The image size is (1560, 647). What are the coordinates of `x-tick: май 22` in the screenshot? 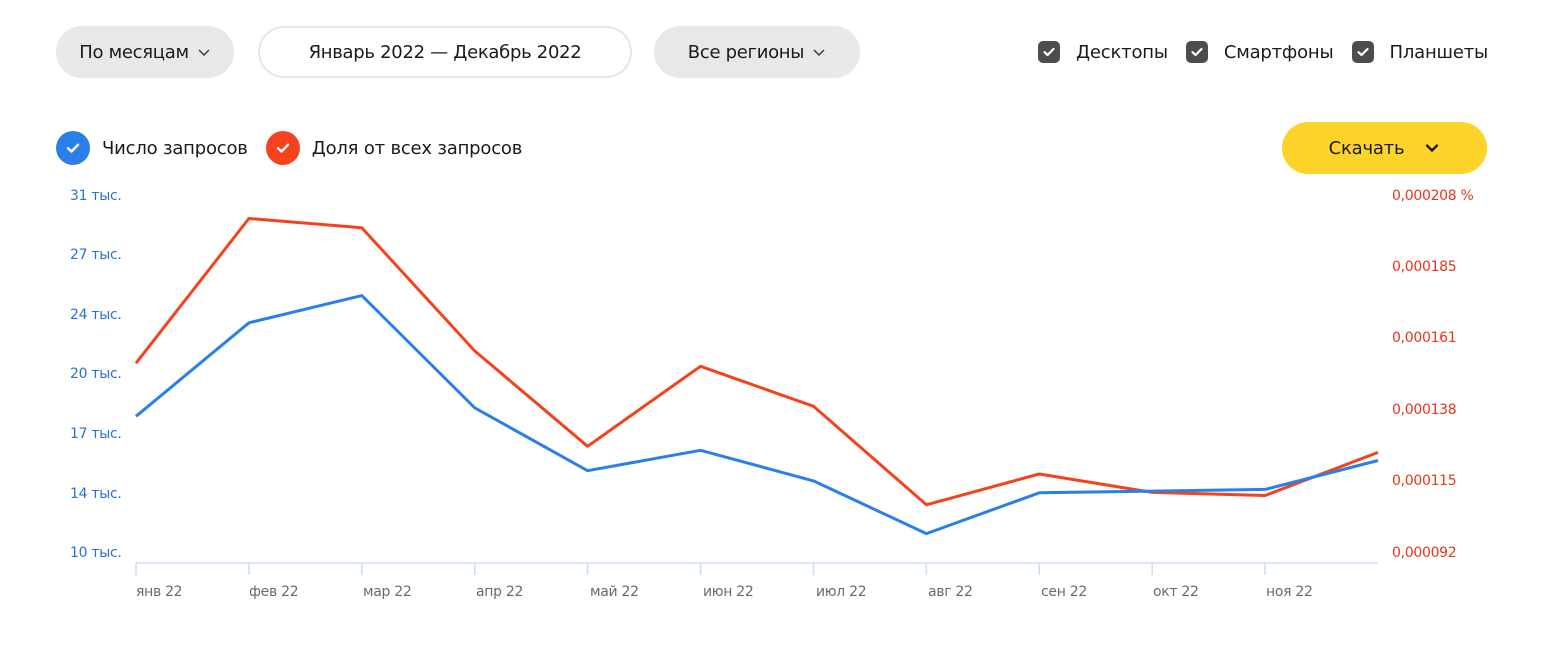 It's located at (614, 592).